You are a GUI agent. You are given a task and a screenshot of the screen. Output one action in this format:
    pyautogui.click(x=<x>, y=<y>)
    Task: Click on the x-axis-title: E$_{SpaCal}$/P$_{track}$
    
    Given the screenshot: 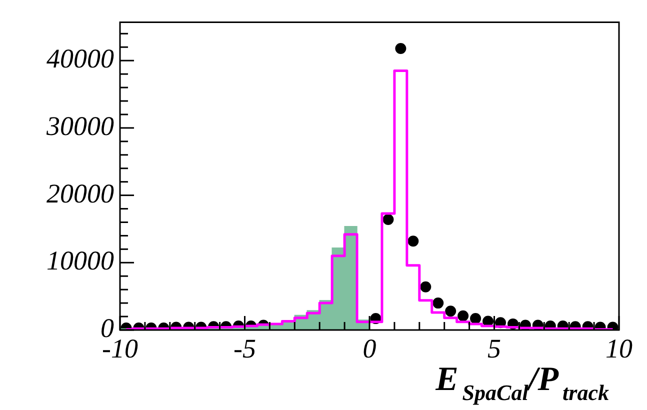 What is the action you would take?
    pyautogui.click(x=522, y=383)
    